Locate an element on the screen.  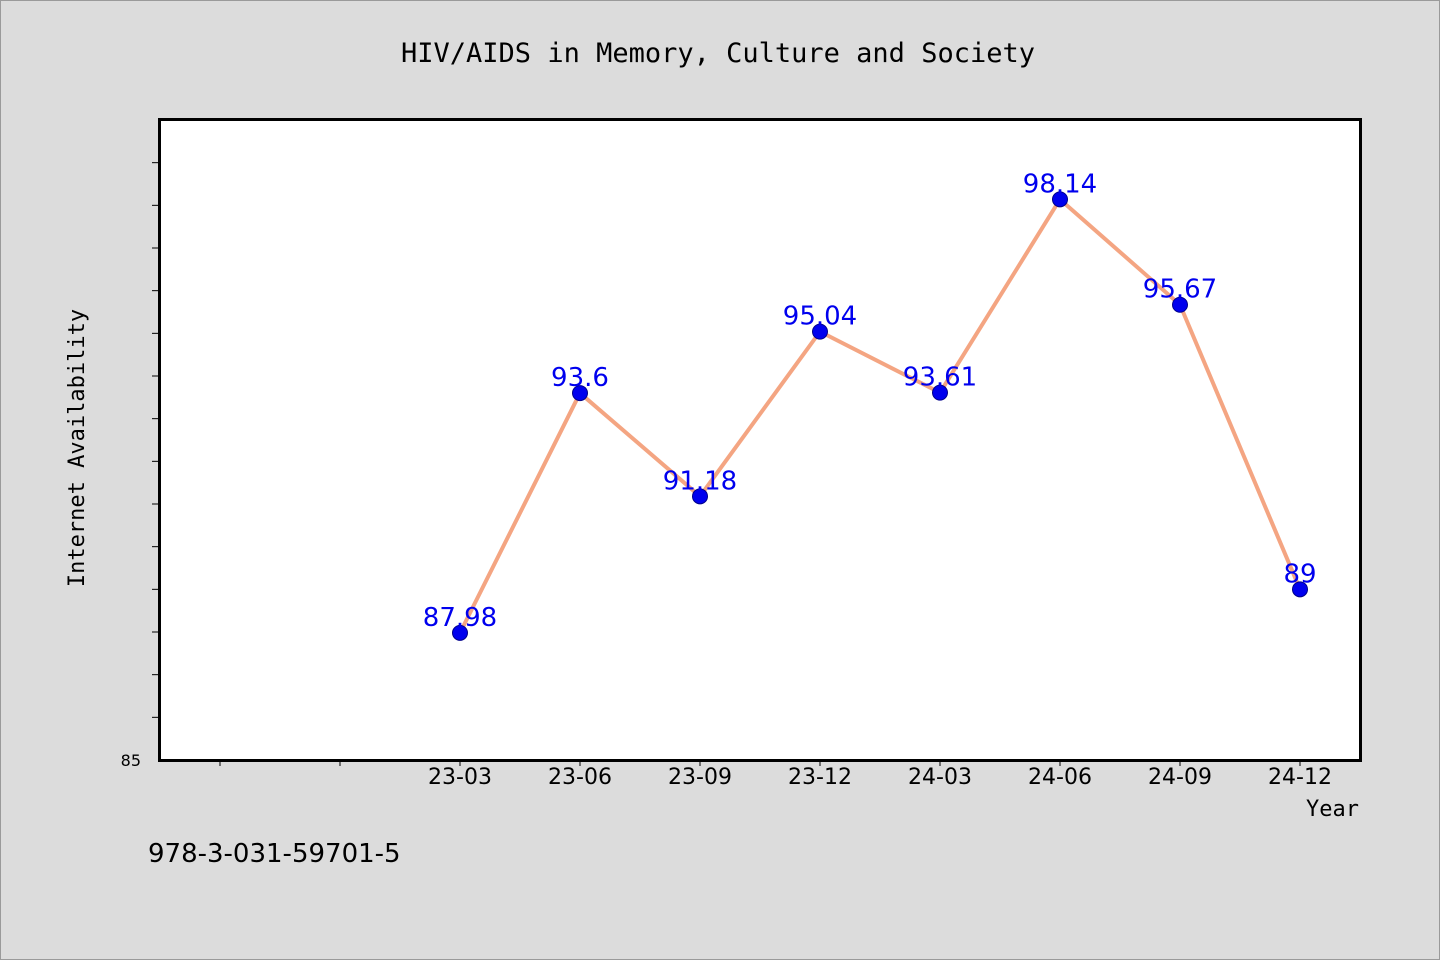
data-label: 95.04 is located at coordinates (820, 317).